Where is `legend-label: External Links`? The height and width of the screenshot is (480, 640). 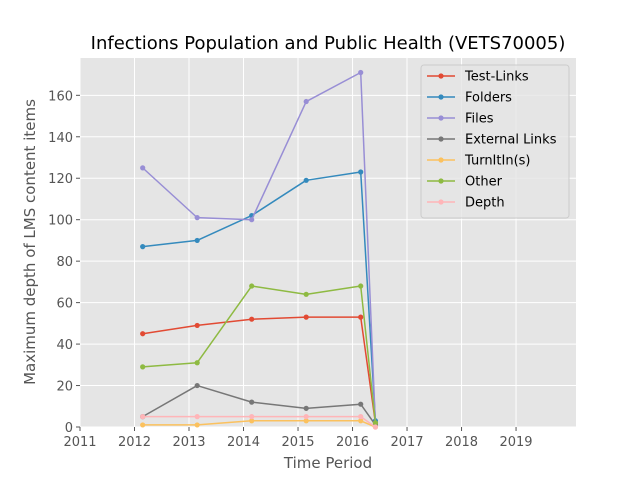 legend-label: External Links is located at coordinates (511, 140).